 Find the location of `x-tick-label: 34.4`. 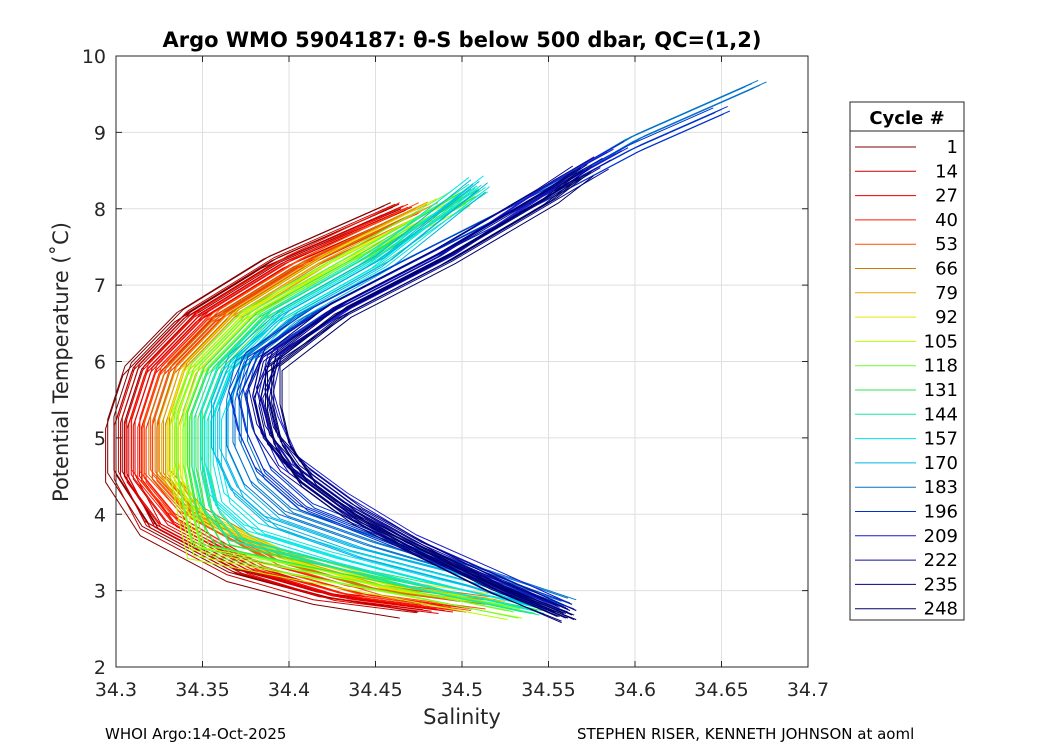

x-tick-label: 34.4 is located at coordinates (289, 690).